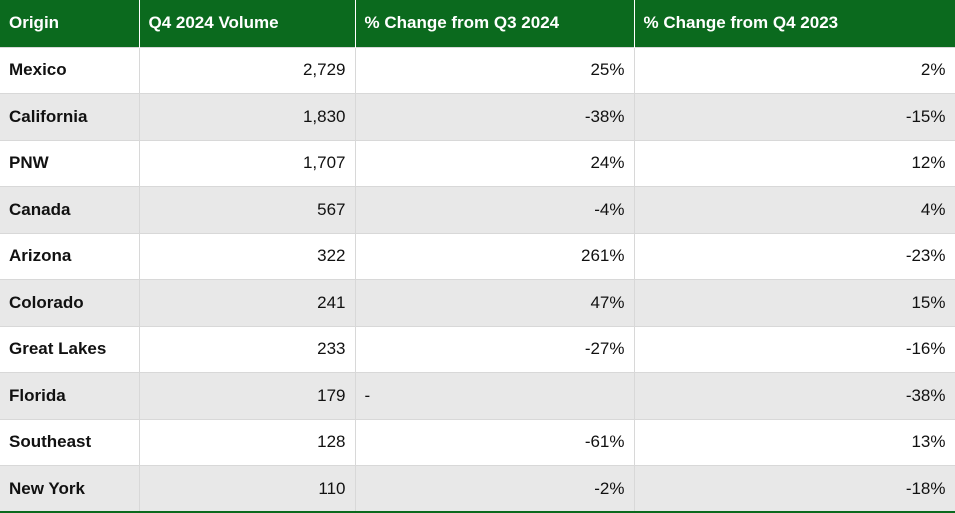 The image size is (955, 513). I want to click on table-row: California 1,830 -38% -15%, so click(477, 116).